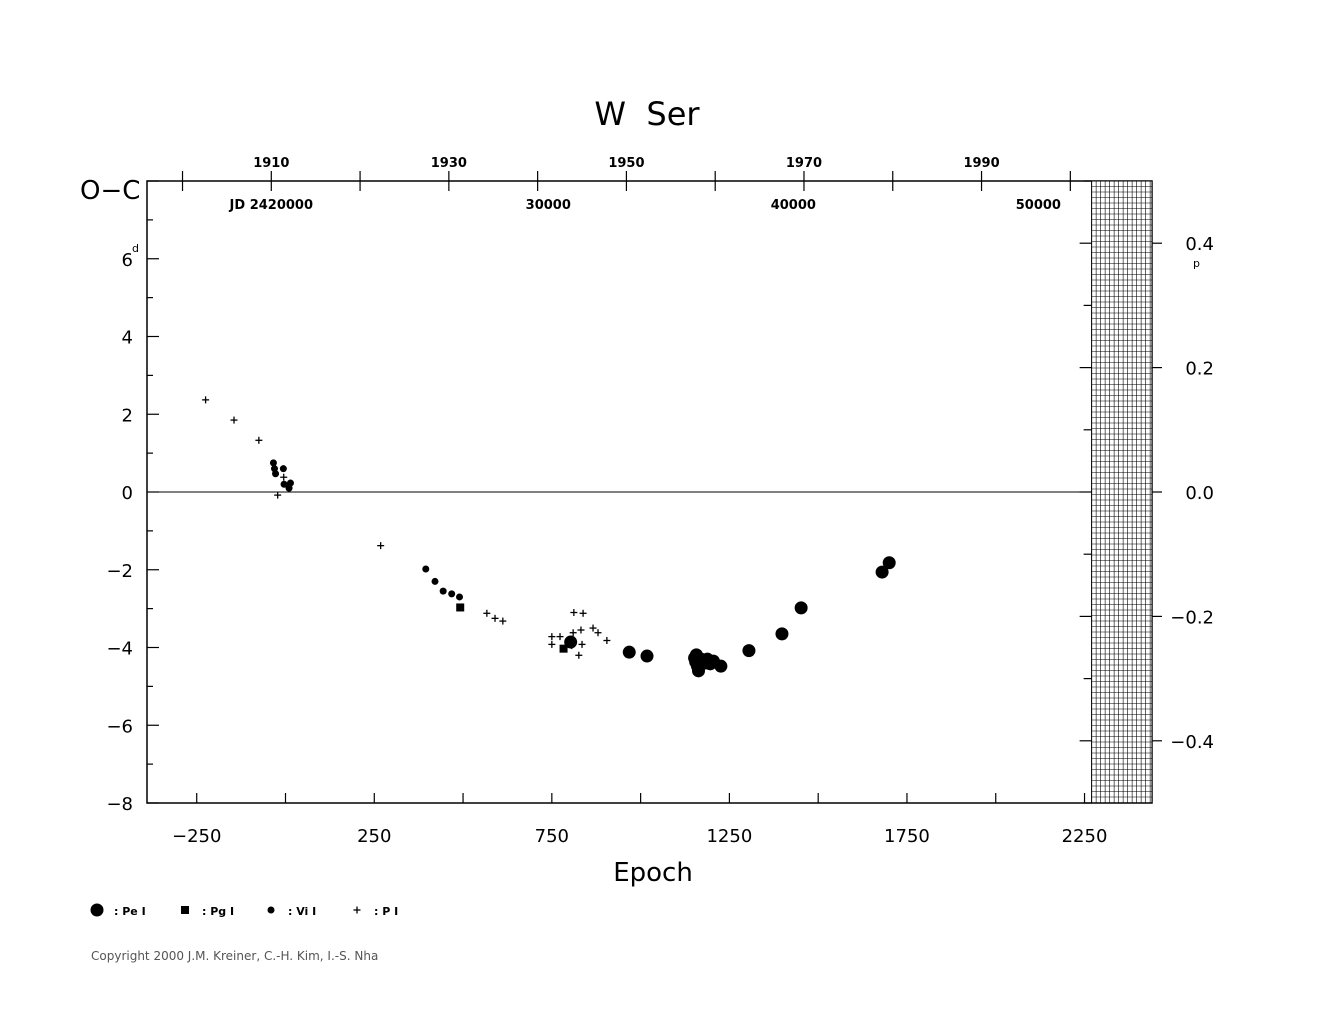  I want to click on y2-tick-label: −0.4, so click(1192, 742).